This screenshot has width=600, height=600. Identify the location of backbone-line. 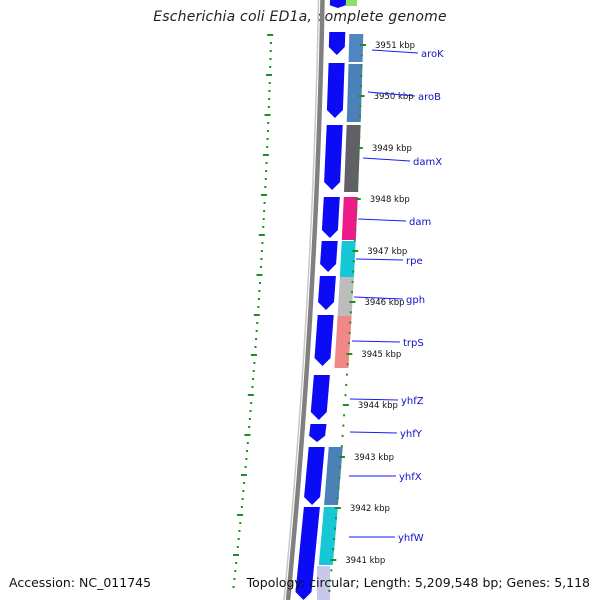
(305, 300).